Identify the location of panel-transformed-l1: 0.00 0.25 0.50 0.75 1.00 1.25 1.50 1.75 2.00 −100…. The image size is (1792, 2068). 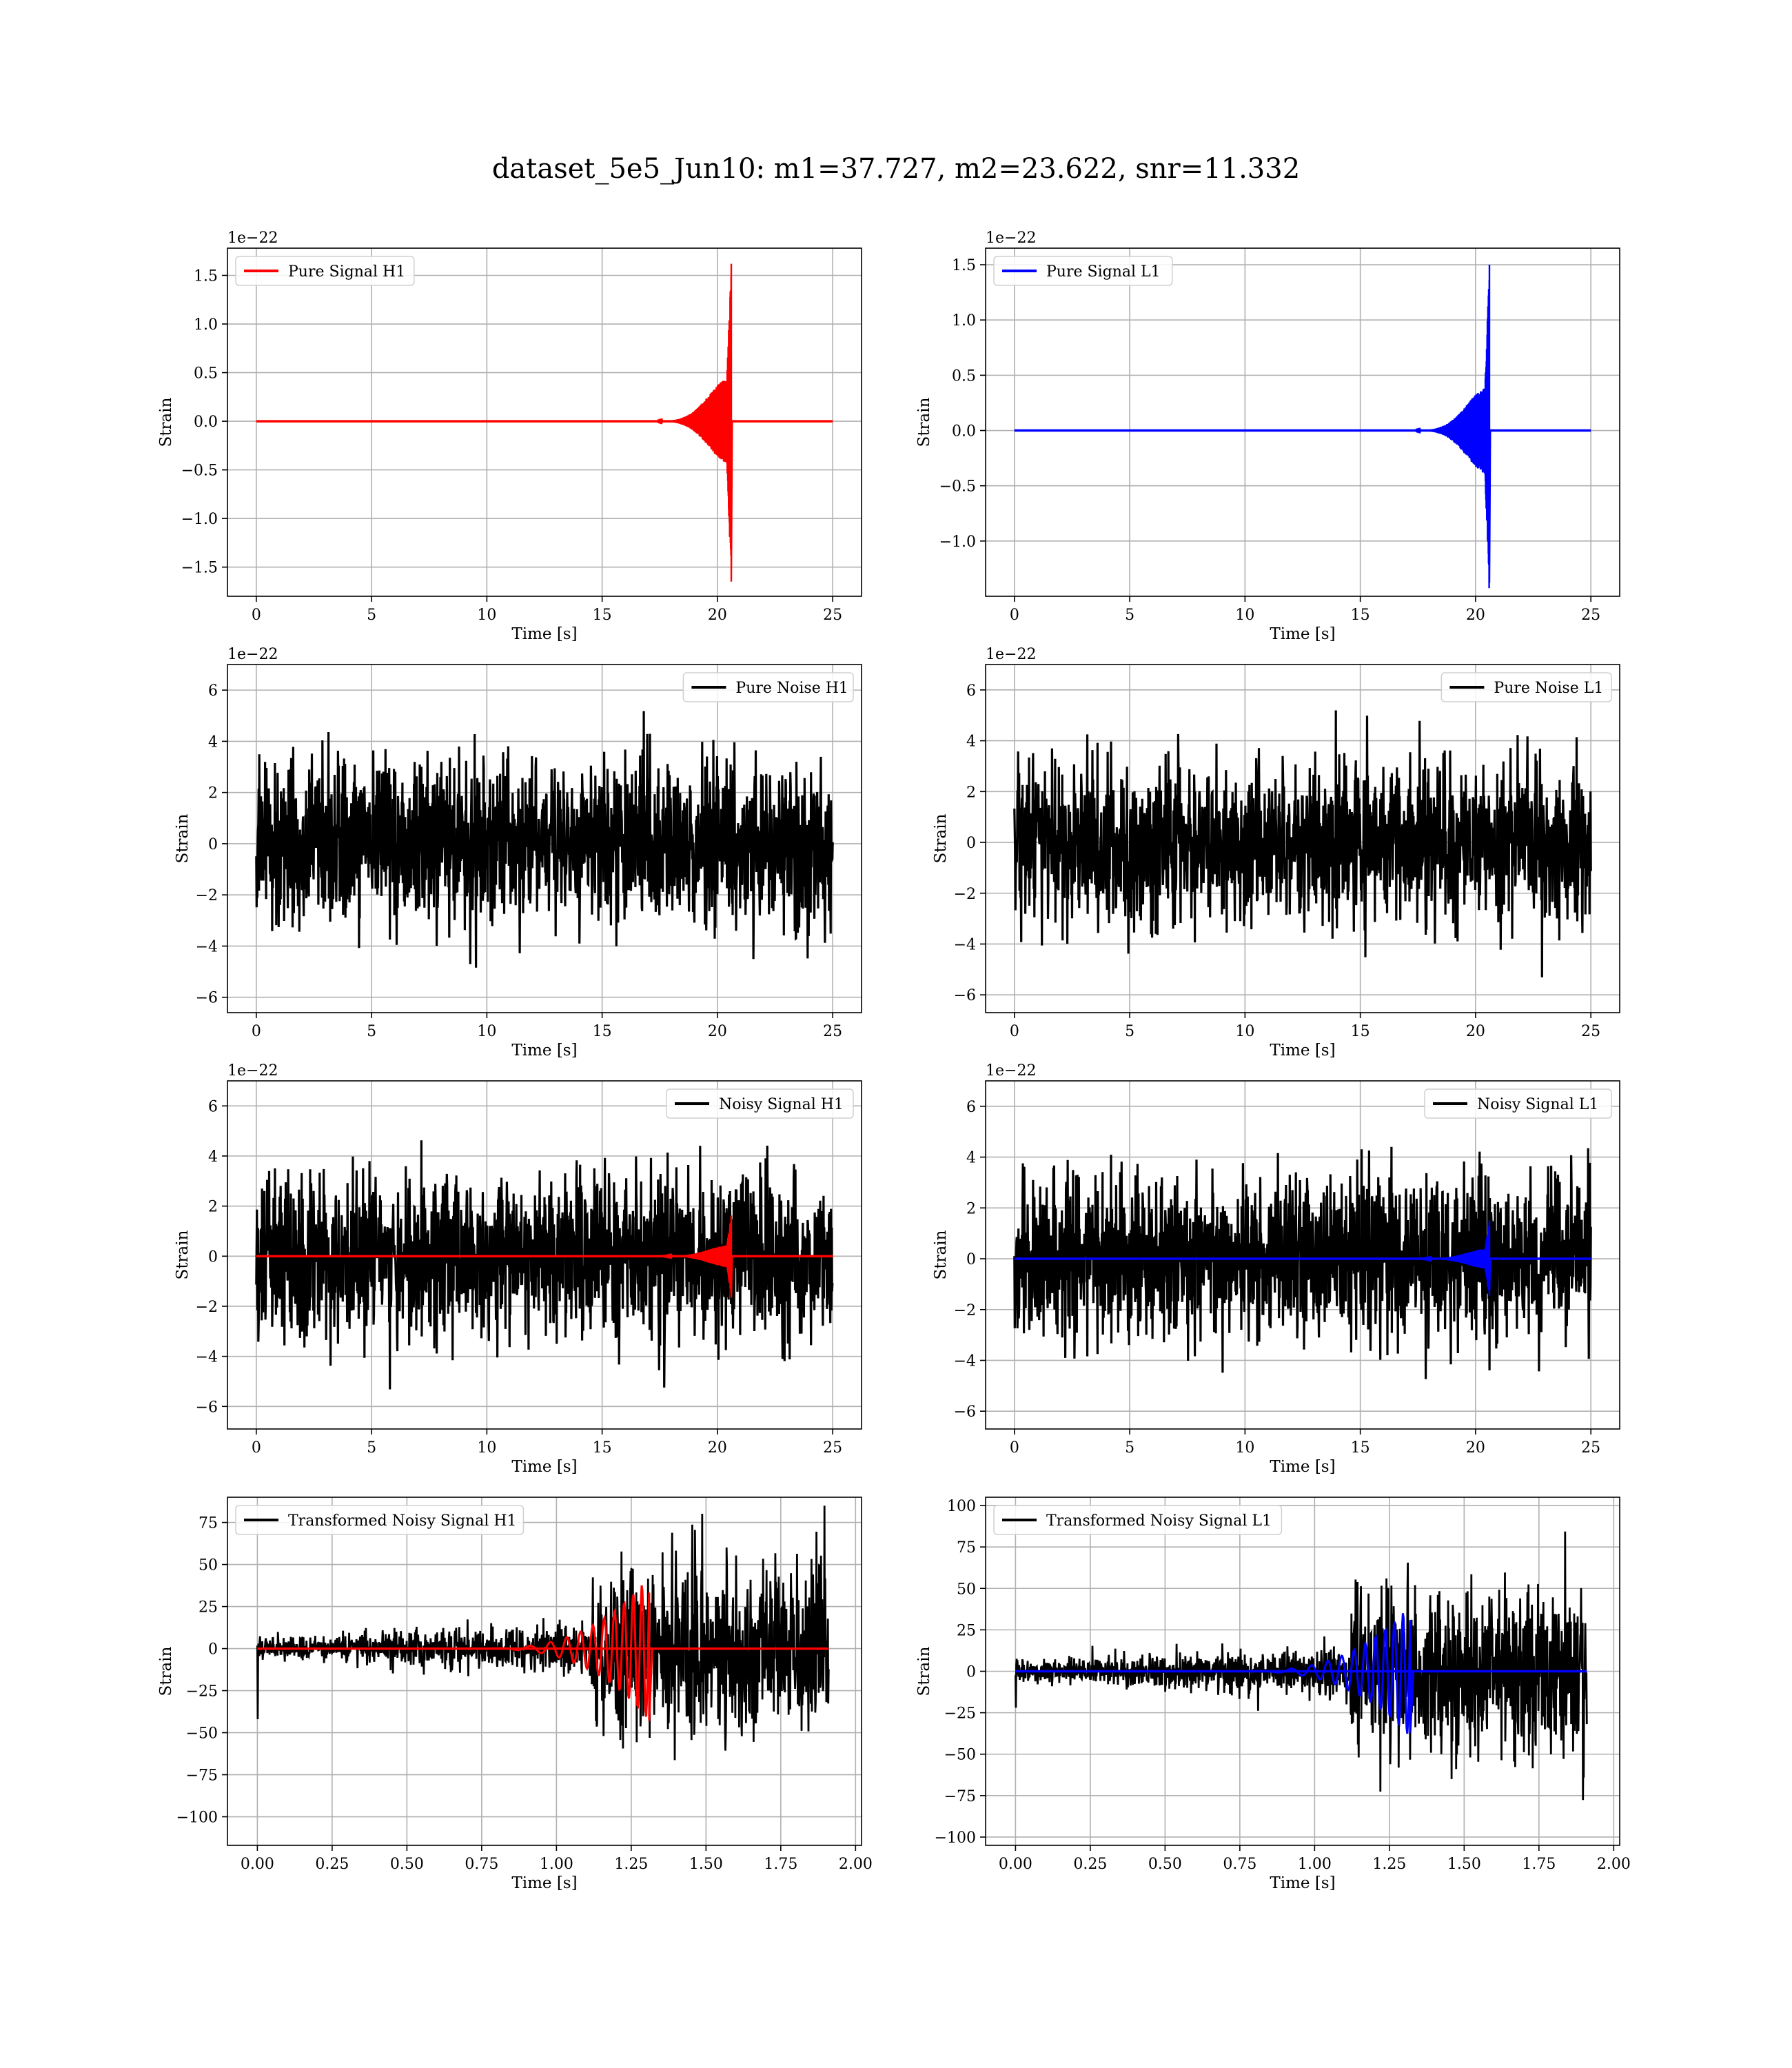
(1273, 1694).